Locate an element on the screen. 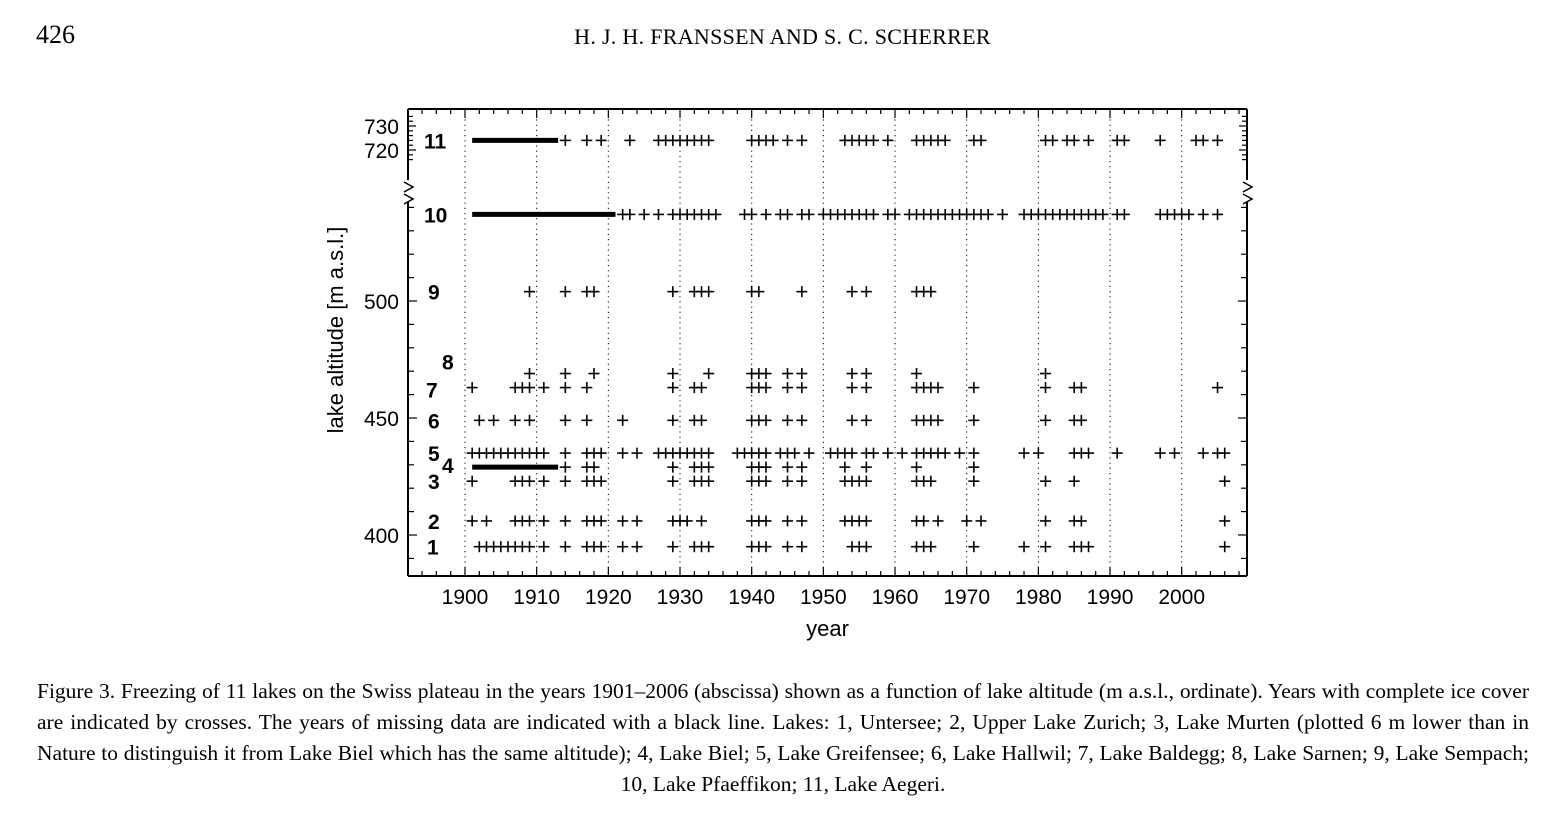 Image resolution: width=1565 pixels, height=827 pixels. ice-cross-lake-10-1973 is located at coordinates (988, 214).